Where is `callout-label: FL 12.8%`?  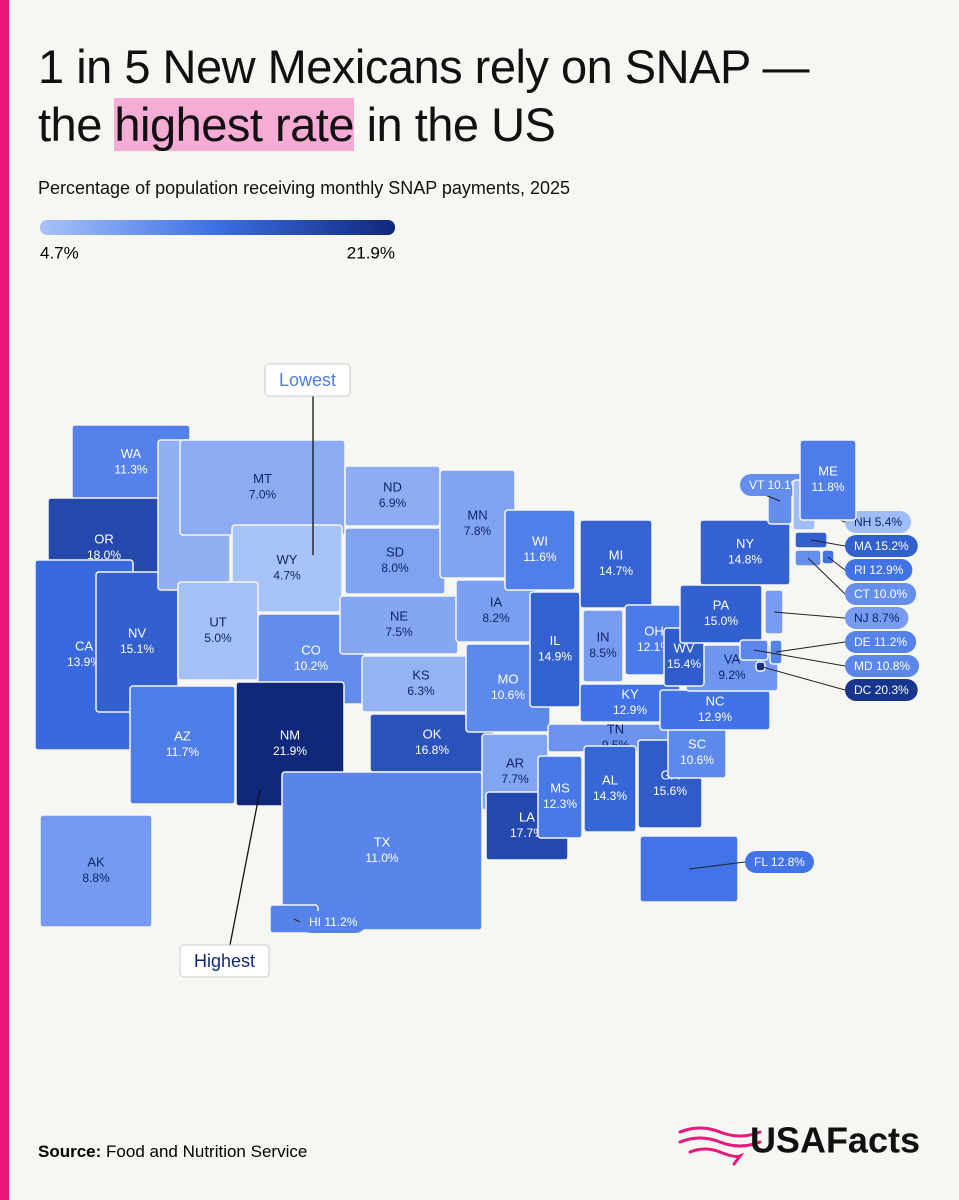
callout-label: FL 12.8% is located at coordinates (779, 862).